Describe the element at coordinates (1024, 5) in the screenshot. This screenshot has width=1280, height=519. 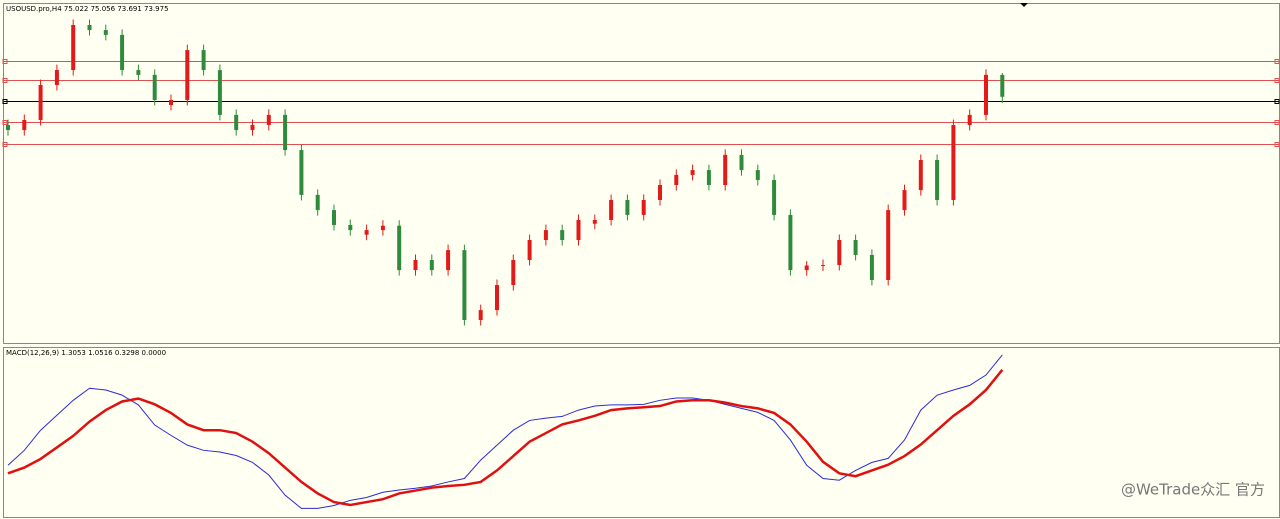
I see `shift-marker` at that location.